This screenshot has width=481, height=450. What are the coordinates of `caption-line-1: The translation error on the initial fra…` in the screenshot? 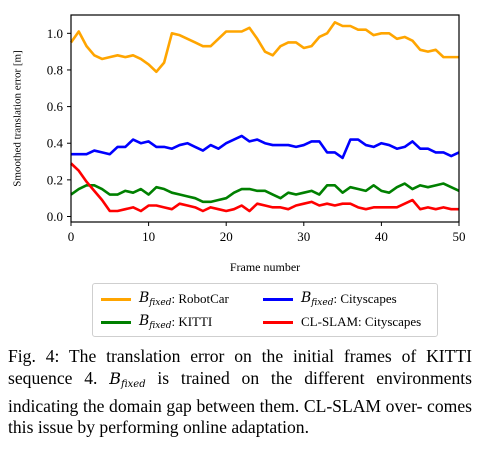 It's located at (266, 356).